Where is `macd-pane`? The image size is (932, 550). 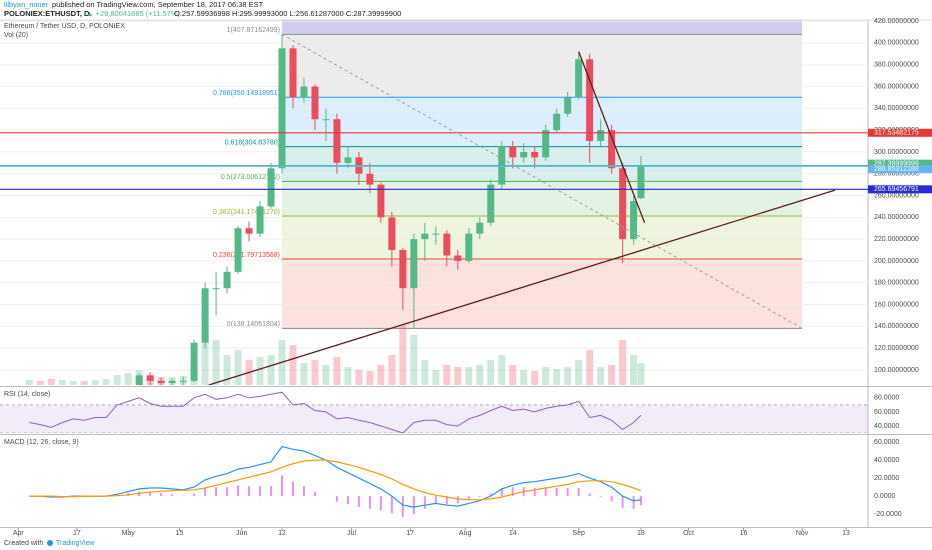 macd-pane is located at coordinates (335, 481).